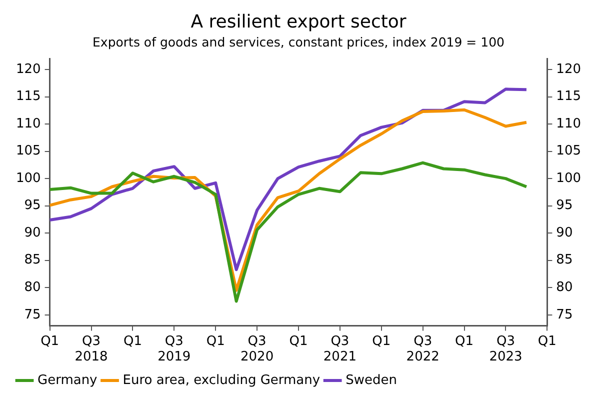  I want to click on x-tick-label: Q3 2020, so click(257, 349).